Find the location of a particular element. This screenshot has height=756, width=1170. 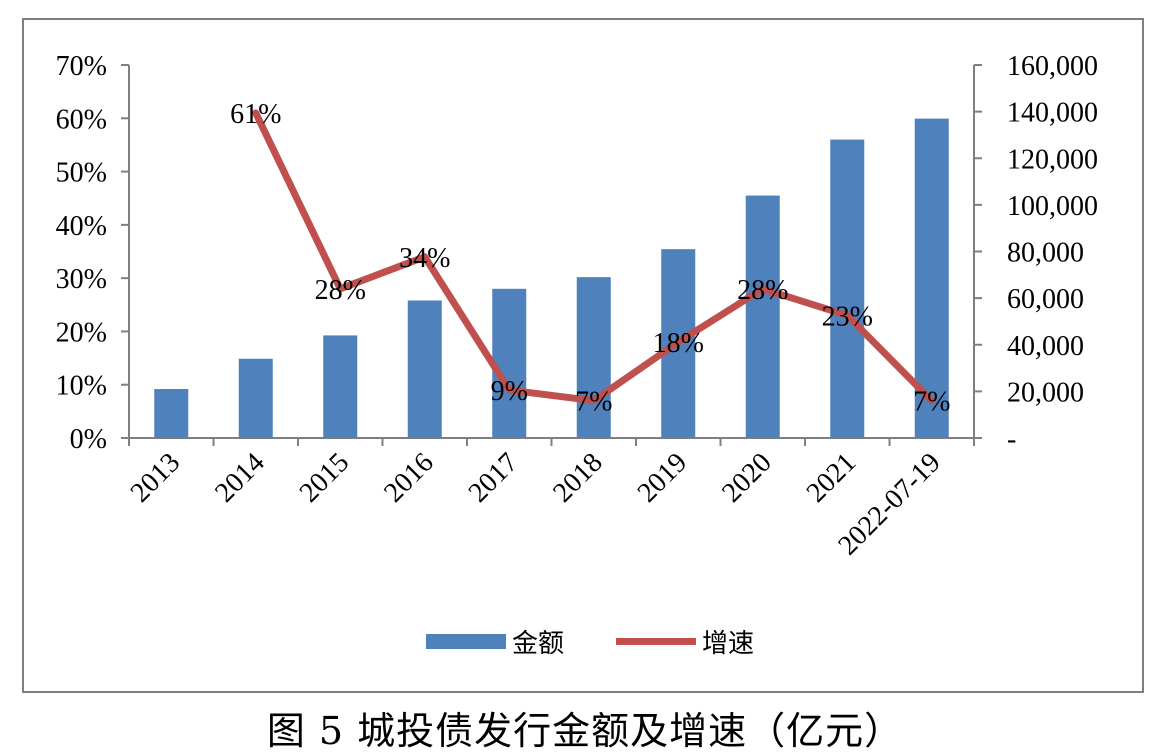

data-label-growth: 23% is located at coordinates (847, 316).